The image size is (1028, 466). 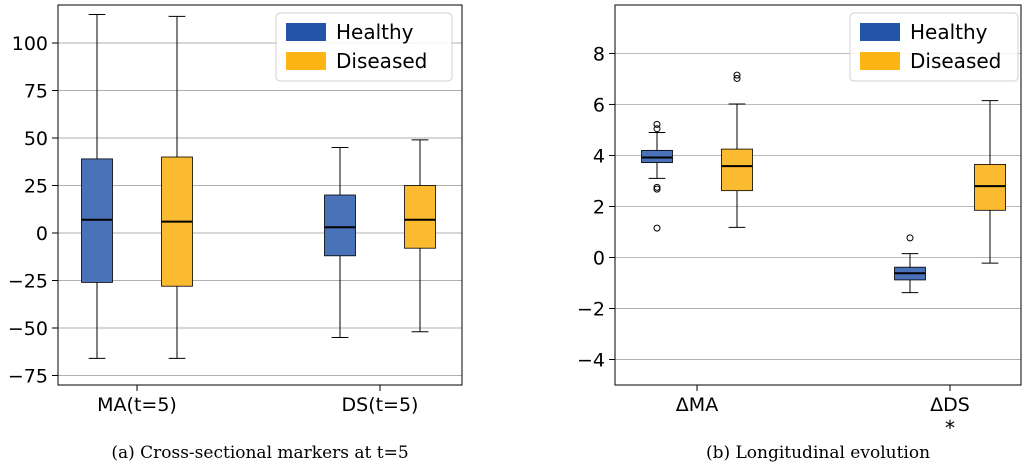 What do you see at coordinates (697, 405) in the screenshot?
I see `x-tick-label: ΔMA` at bounding box center [697, 405].